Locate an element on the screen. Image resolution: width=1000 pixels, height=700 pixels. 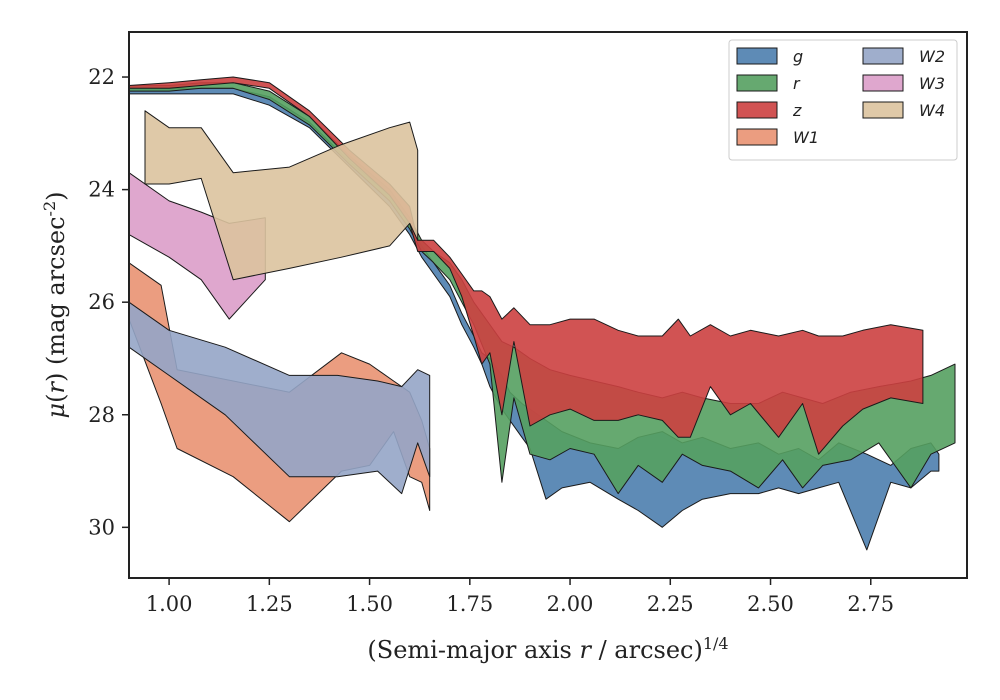
y-tick-label: 22 is located at coordinates (101, 77).